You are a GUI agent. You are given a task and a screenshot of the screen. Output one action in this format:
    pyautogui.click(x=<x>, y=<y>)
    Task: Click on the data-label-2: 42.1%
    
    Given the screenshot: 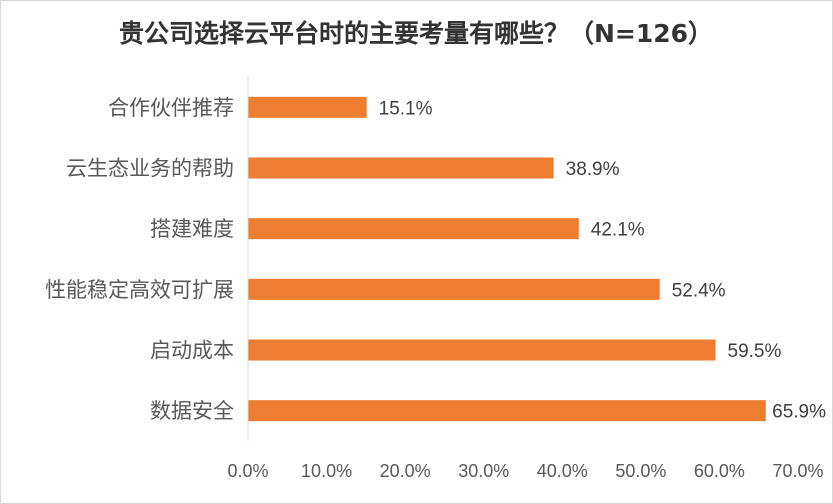 What is the action you would take?
    pyautogui.click(x=618, y=230)
    